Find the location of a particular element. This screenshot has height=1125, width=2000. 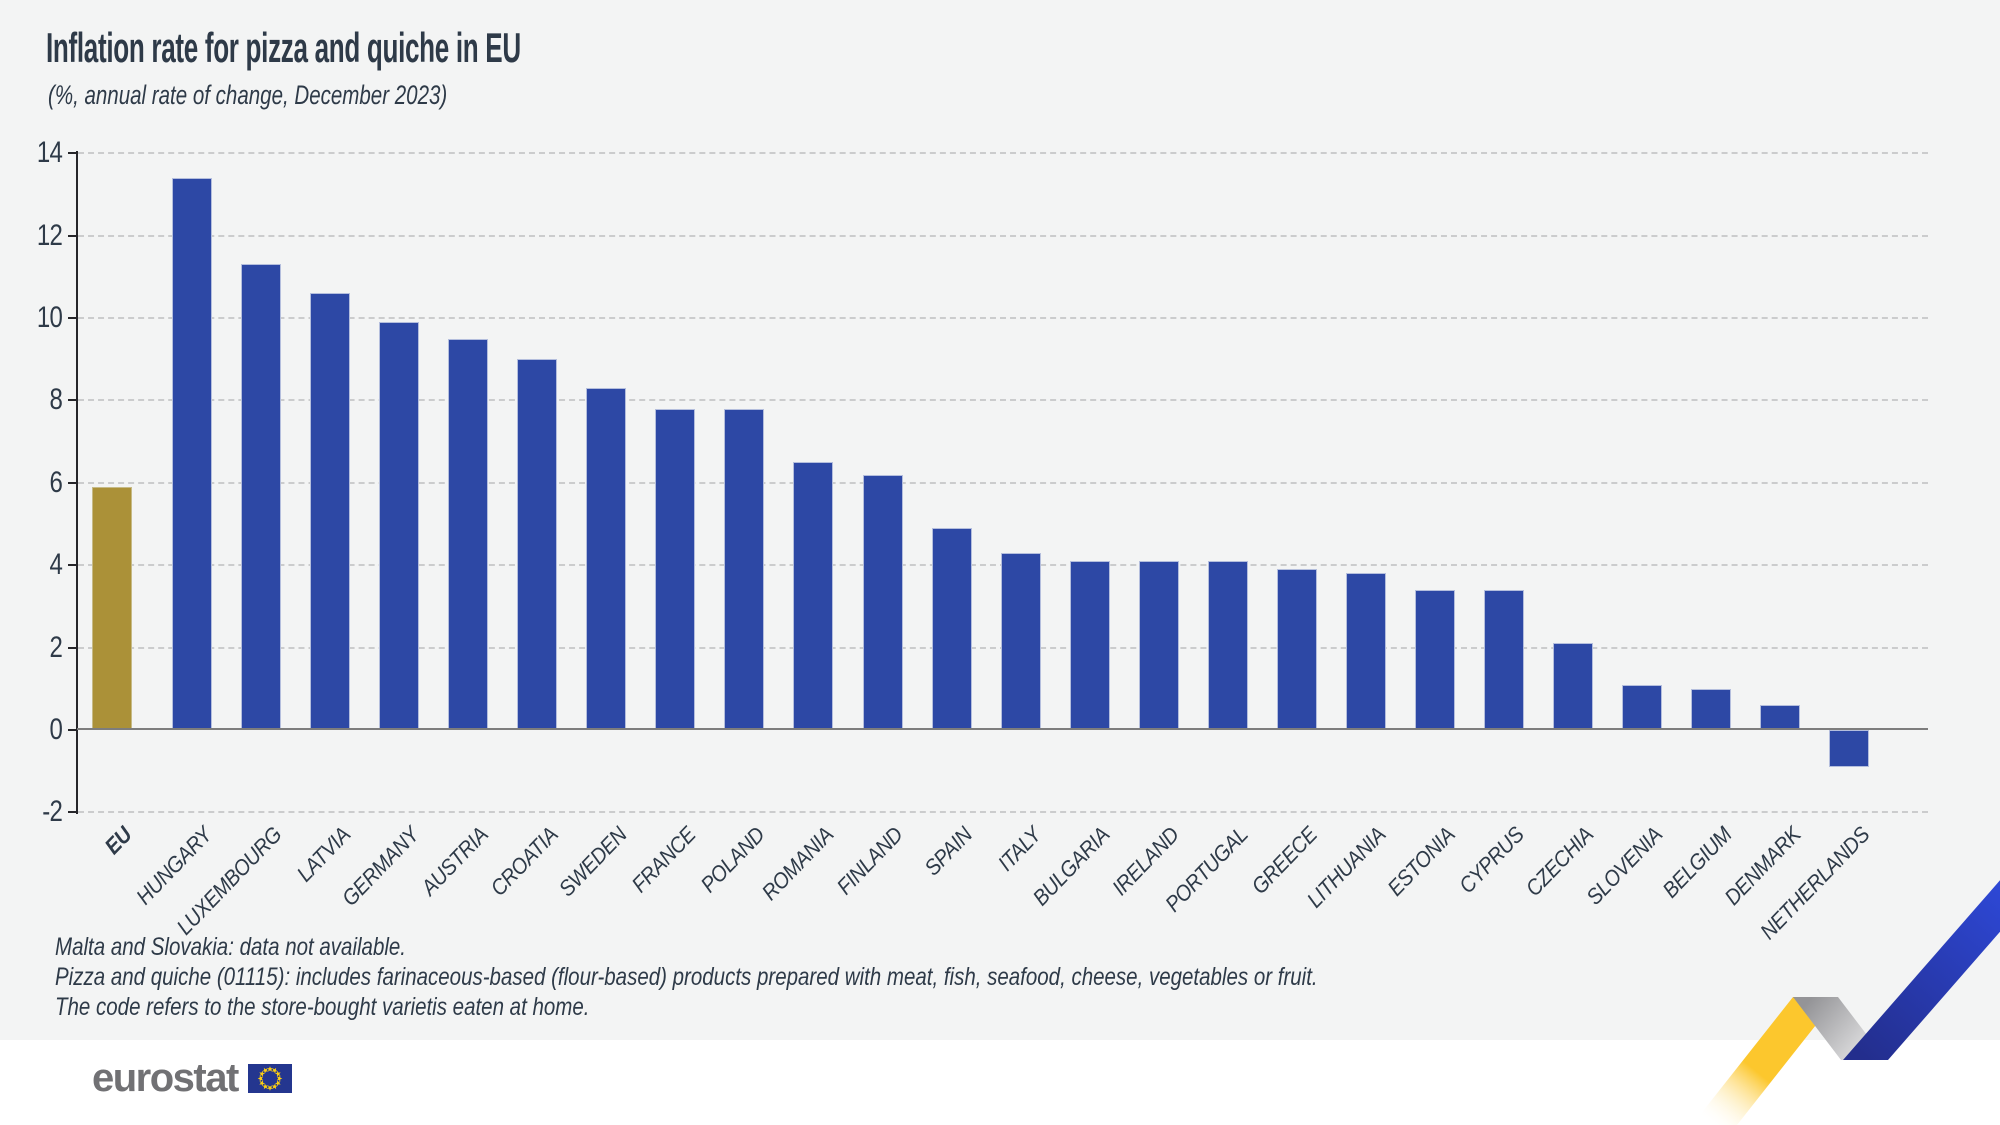

eurostat-logo: eurostat is located at coordinates (192, 1078).